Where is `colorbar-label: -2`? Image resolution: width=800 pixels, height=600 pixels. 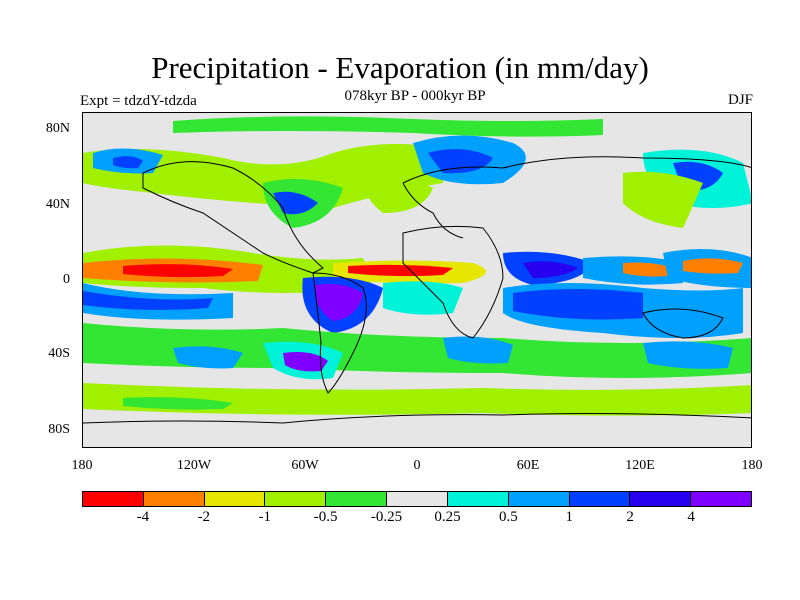 colorbar-label: -2 is located at coordinates (204, 517).